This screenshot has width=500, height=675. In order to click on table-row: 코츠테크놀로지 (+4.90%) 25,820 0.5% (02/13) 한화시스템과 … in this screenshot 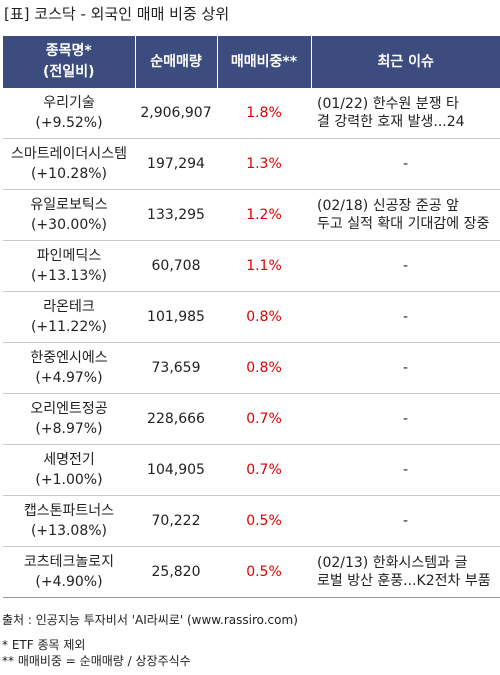, I will do `click(251, 572)`.